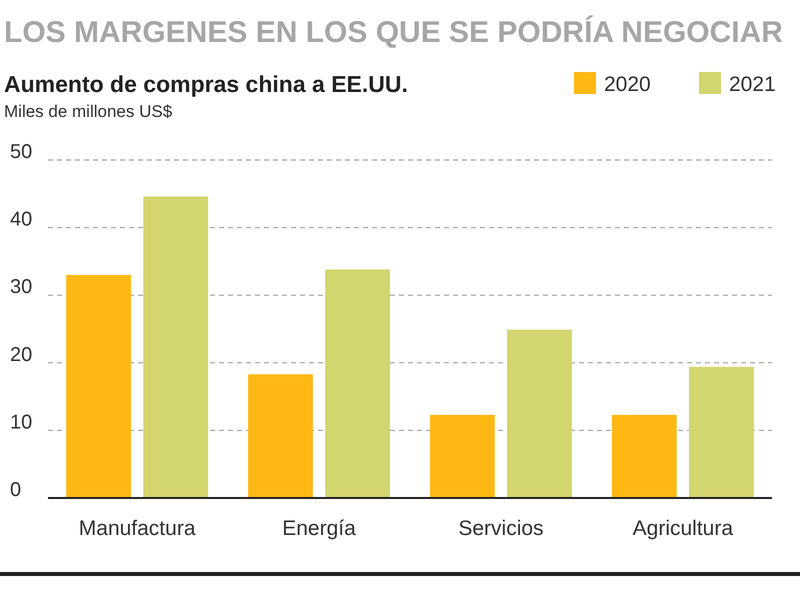 The width and height of the screenshot is (800, 611). Describe the element at coordinates (319, 528) in the screenshot. I see `x-tick-label: Energía` at that location.